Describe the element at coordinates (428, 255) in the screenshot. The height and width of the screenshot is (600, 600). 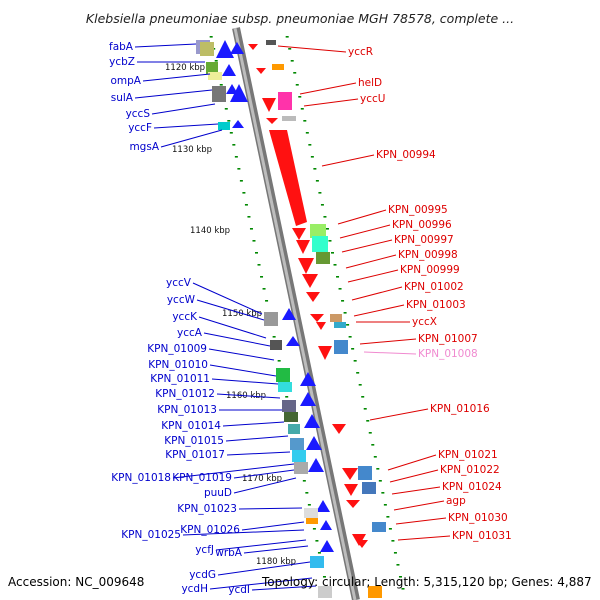
I see `gene-label: KPN_00998` at that location.